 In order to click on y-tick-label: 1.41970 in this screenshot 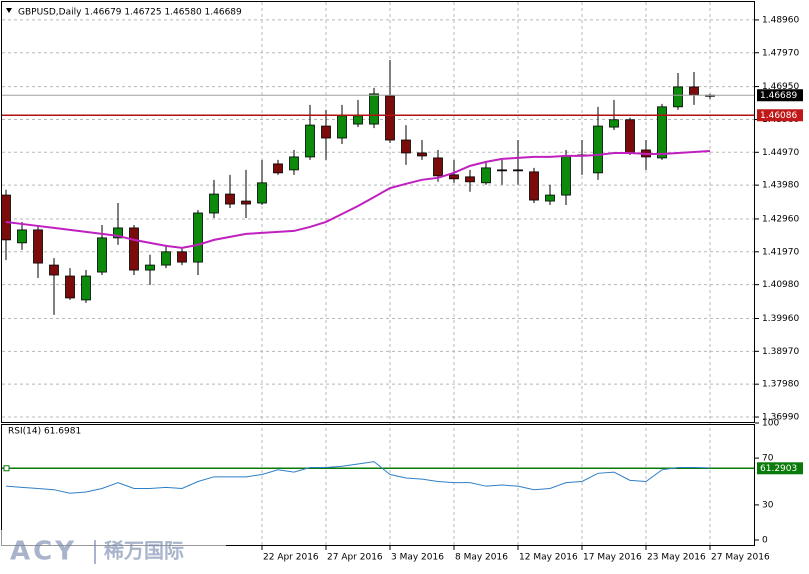, I will do `click(780, 252)`.